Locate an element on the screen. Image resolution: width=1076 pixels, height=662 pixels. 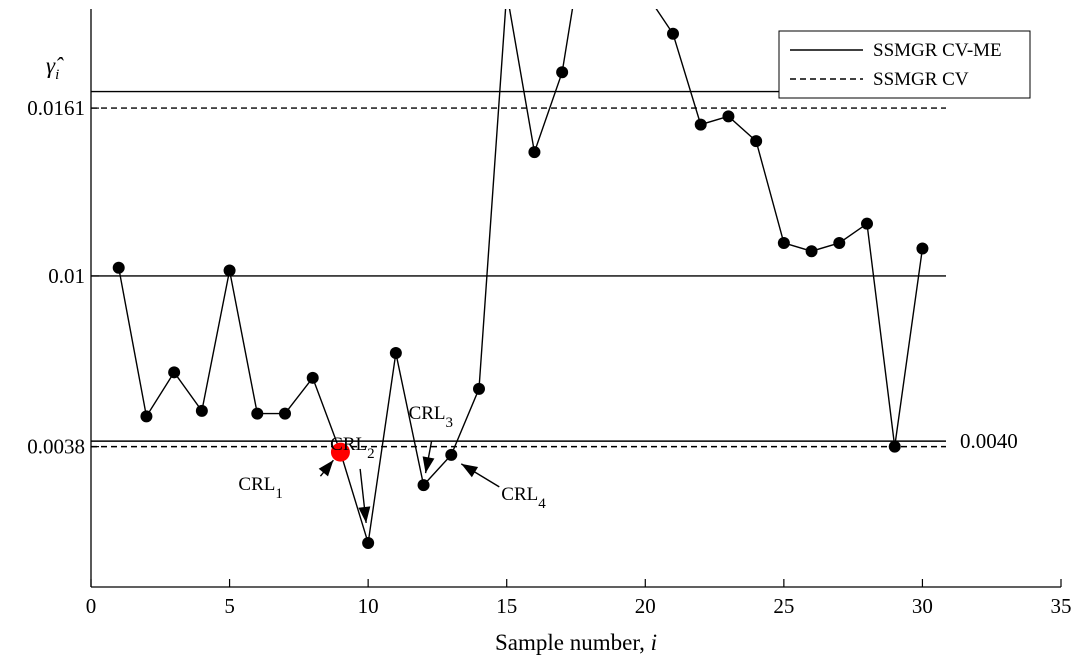
annotation-label-4: CRL4 is located at coordinates (523, 498).